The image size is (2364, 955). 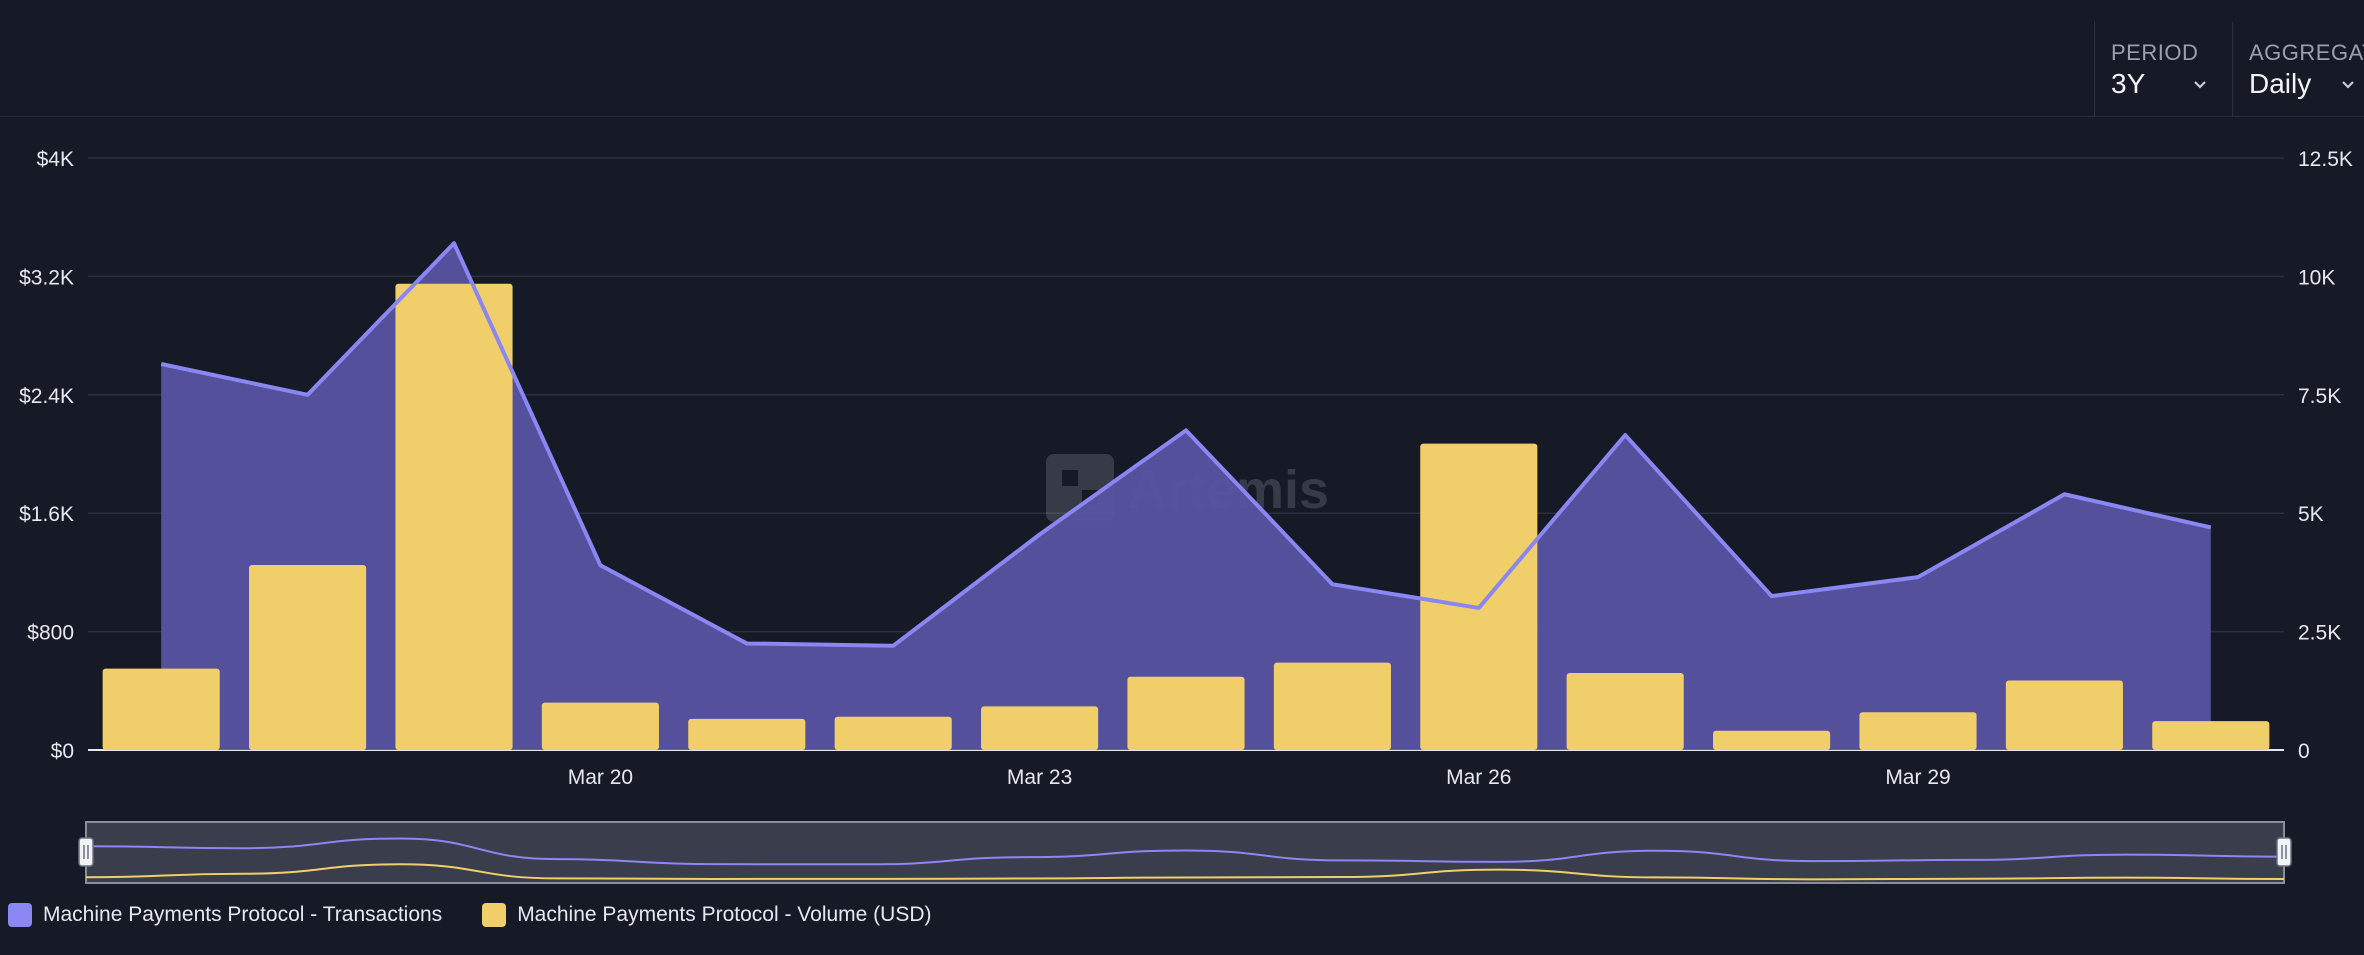 I want to click on aggregation-selector: AGGREGAT Daily, so click(x=2298, y=69).